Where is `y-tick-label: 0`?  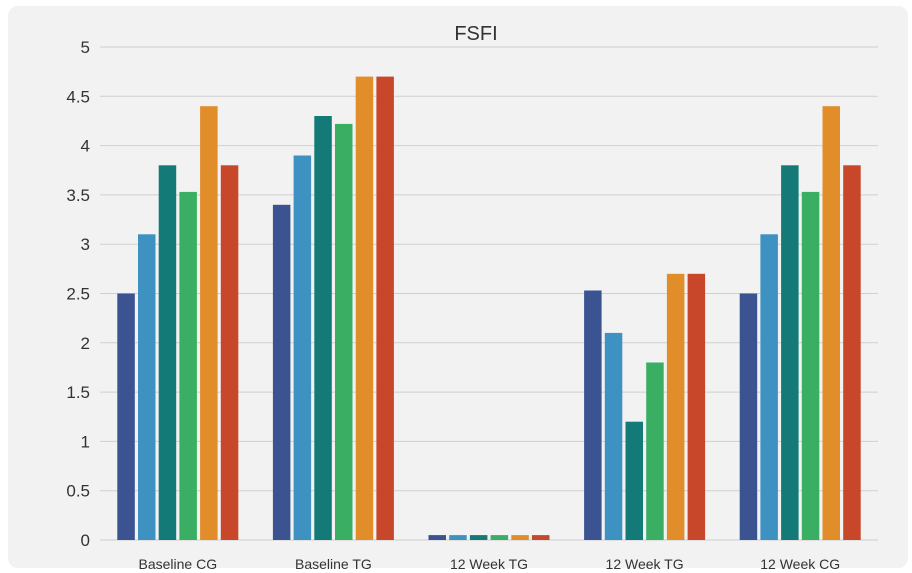
y-tick-label: 0 is located at coordinates (85, 540).